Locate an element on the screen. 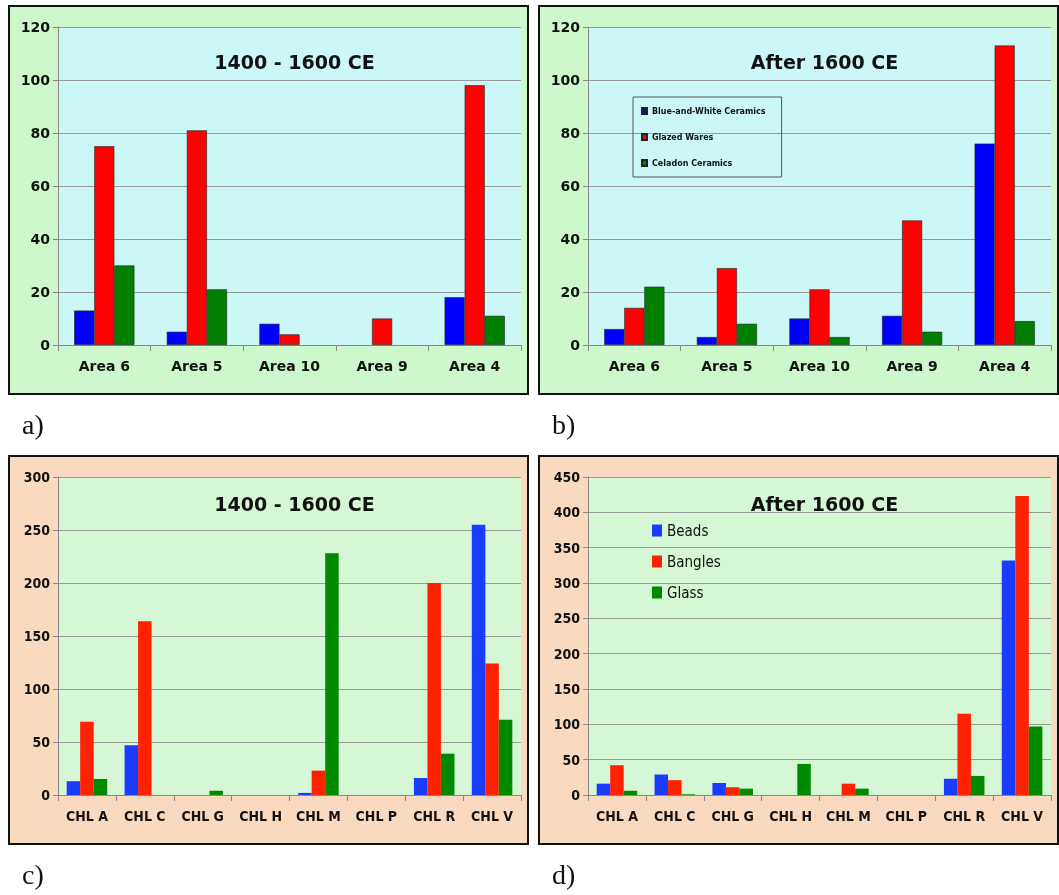 The width and height of the screenshot is (1059, 895). text: c) is located at coordinates (33, 874).